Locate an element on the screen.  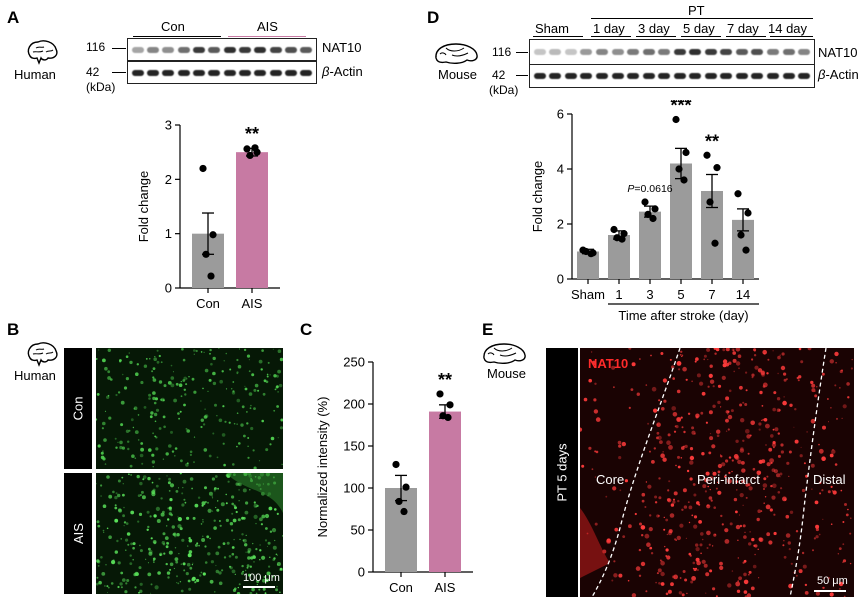
protein-label-nat10-a: NAT10 is located at coordinates (342, 47).